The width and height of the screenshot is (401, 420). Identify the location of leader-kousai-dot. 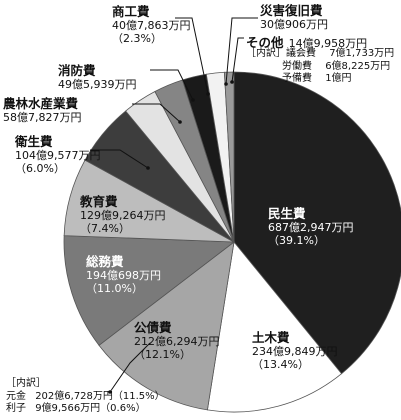
(110, 392).